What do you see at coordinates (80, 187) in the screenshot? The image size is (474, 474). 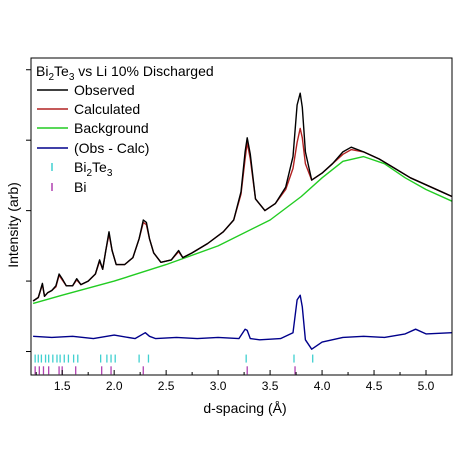 I see `legend-label-bi: Bi` at bounding box center [80, 187].